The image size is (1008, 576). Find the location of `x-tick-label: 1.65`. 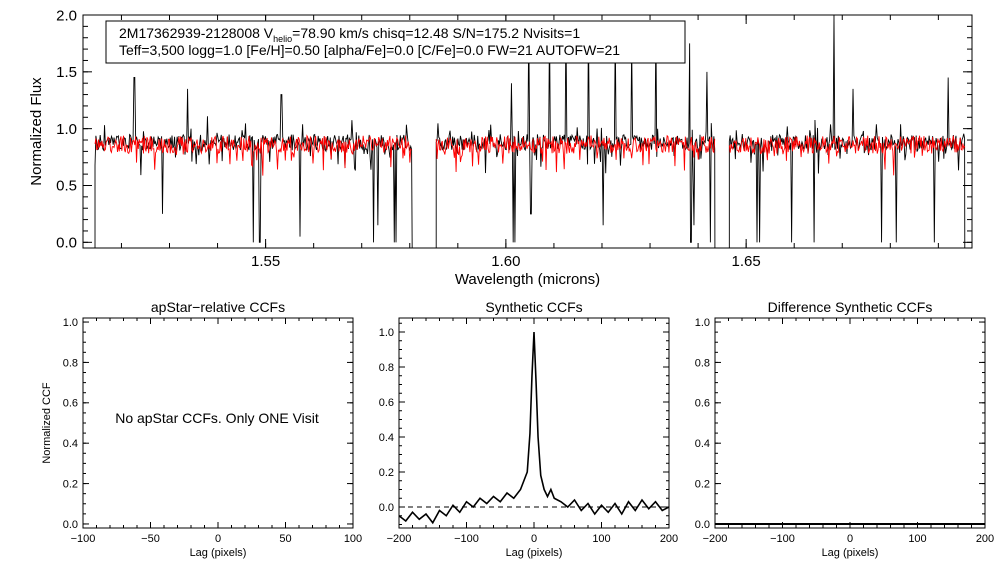

x-tick-label: 1.65 is located at coordinates (746, 261).